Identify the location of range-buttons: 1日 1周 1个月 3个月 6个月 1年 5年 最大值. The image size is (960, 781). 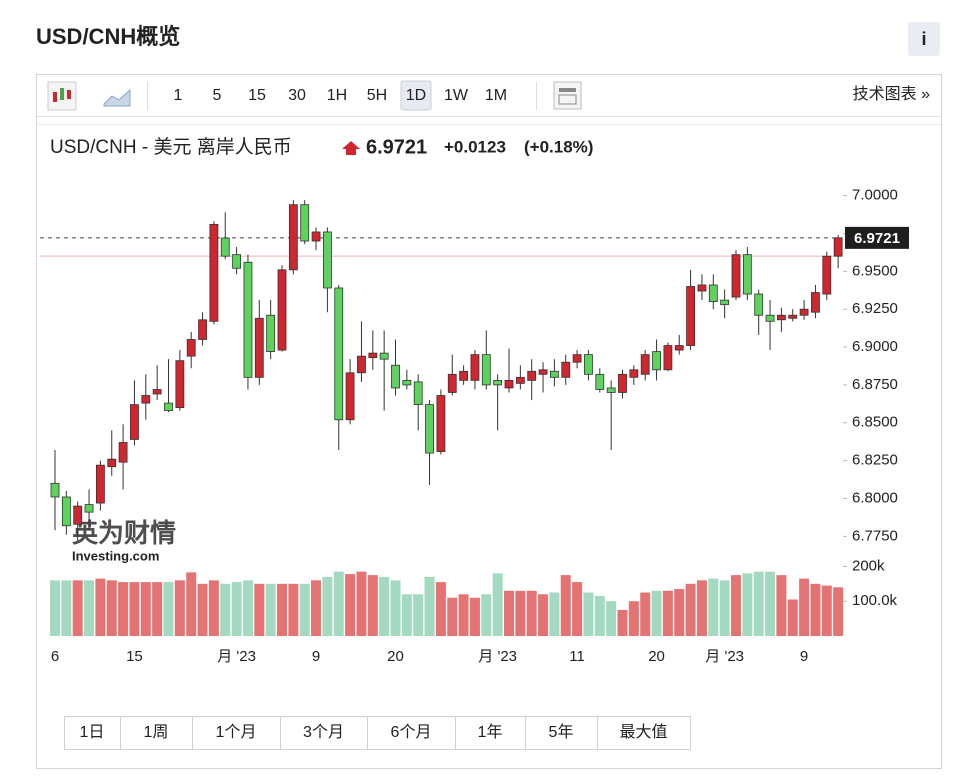
(377, 733).